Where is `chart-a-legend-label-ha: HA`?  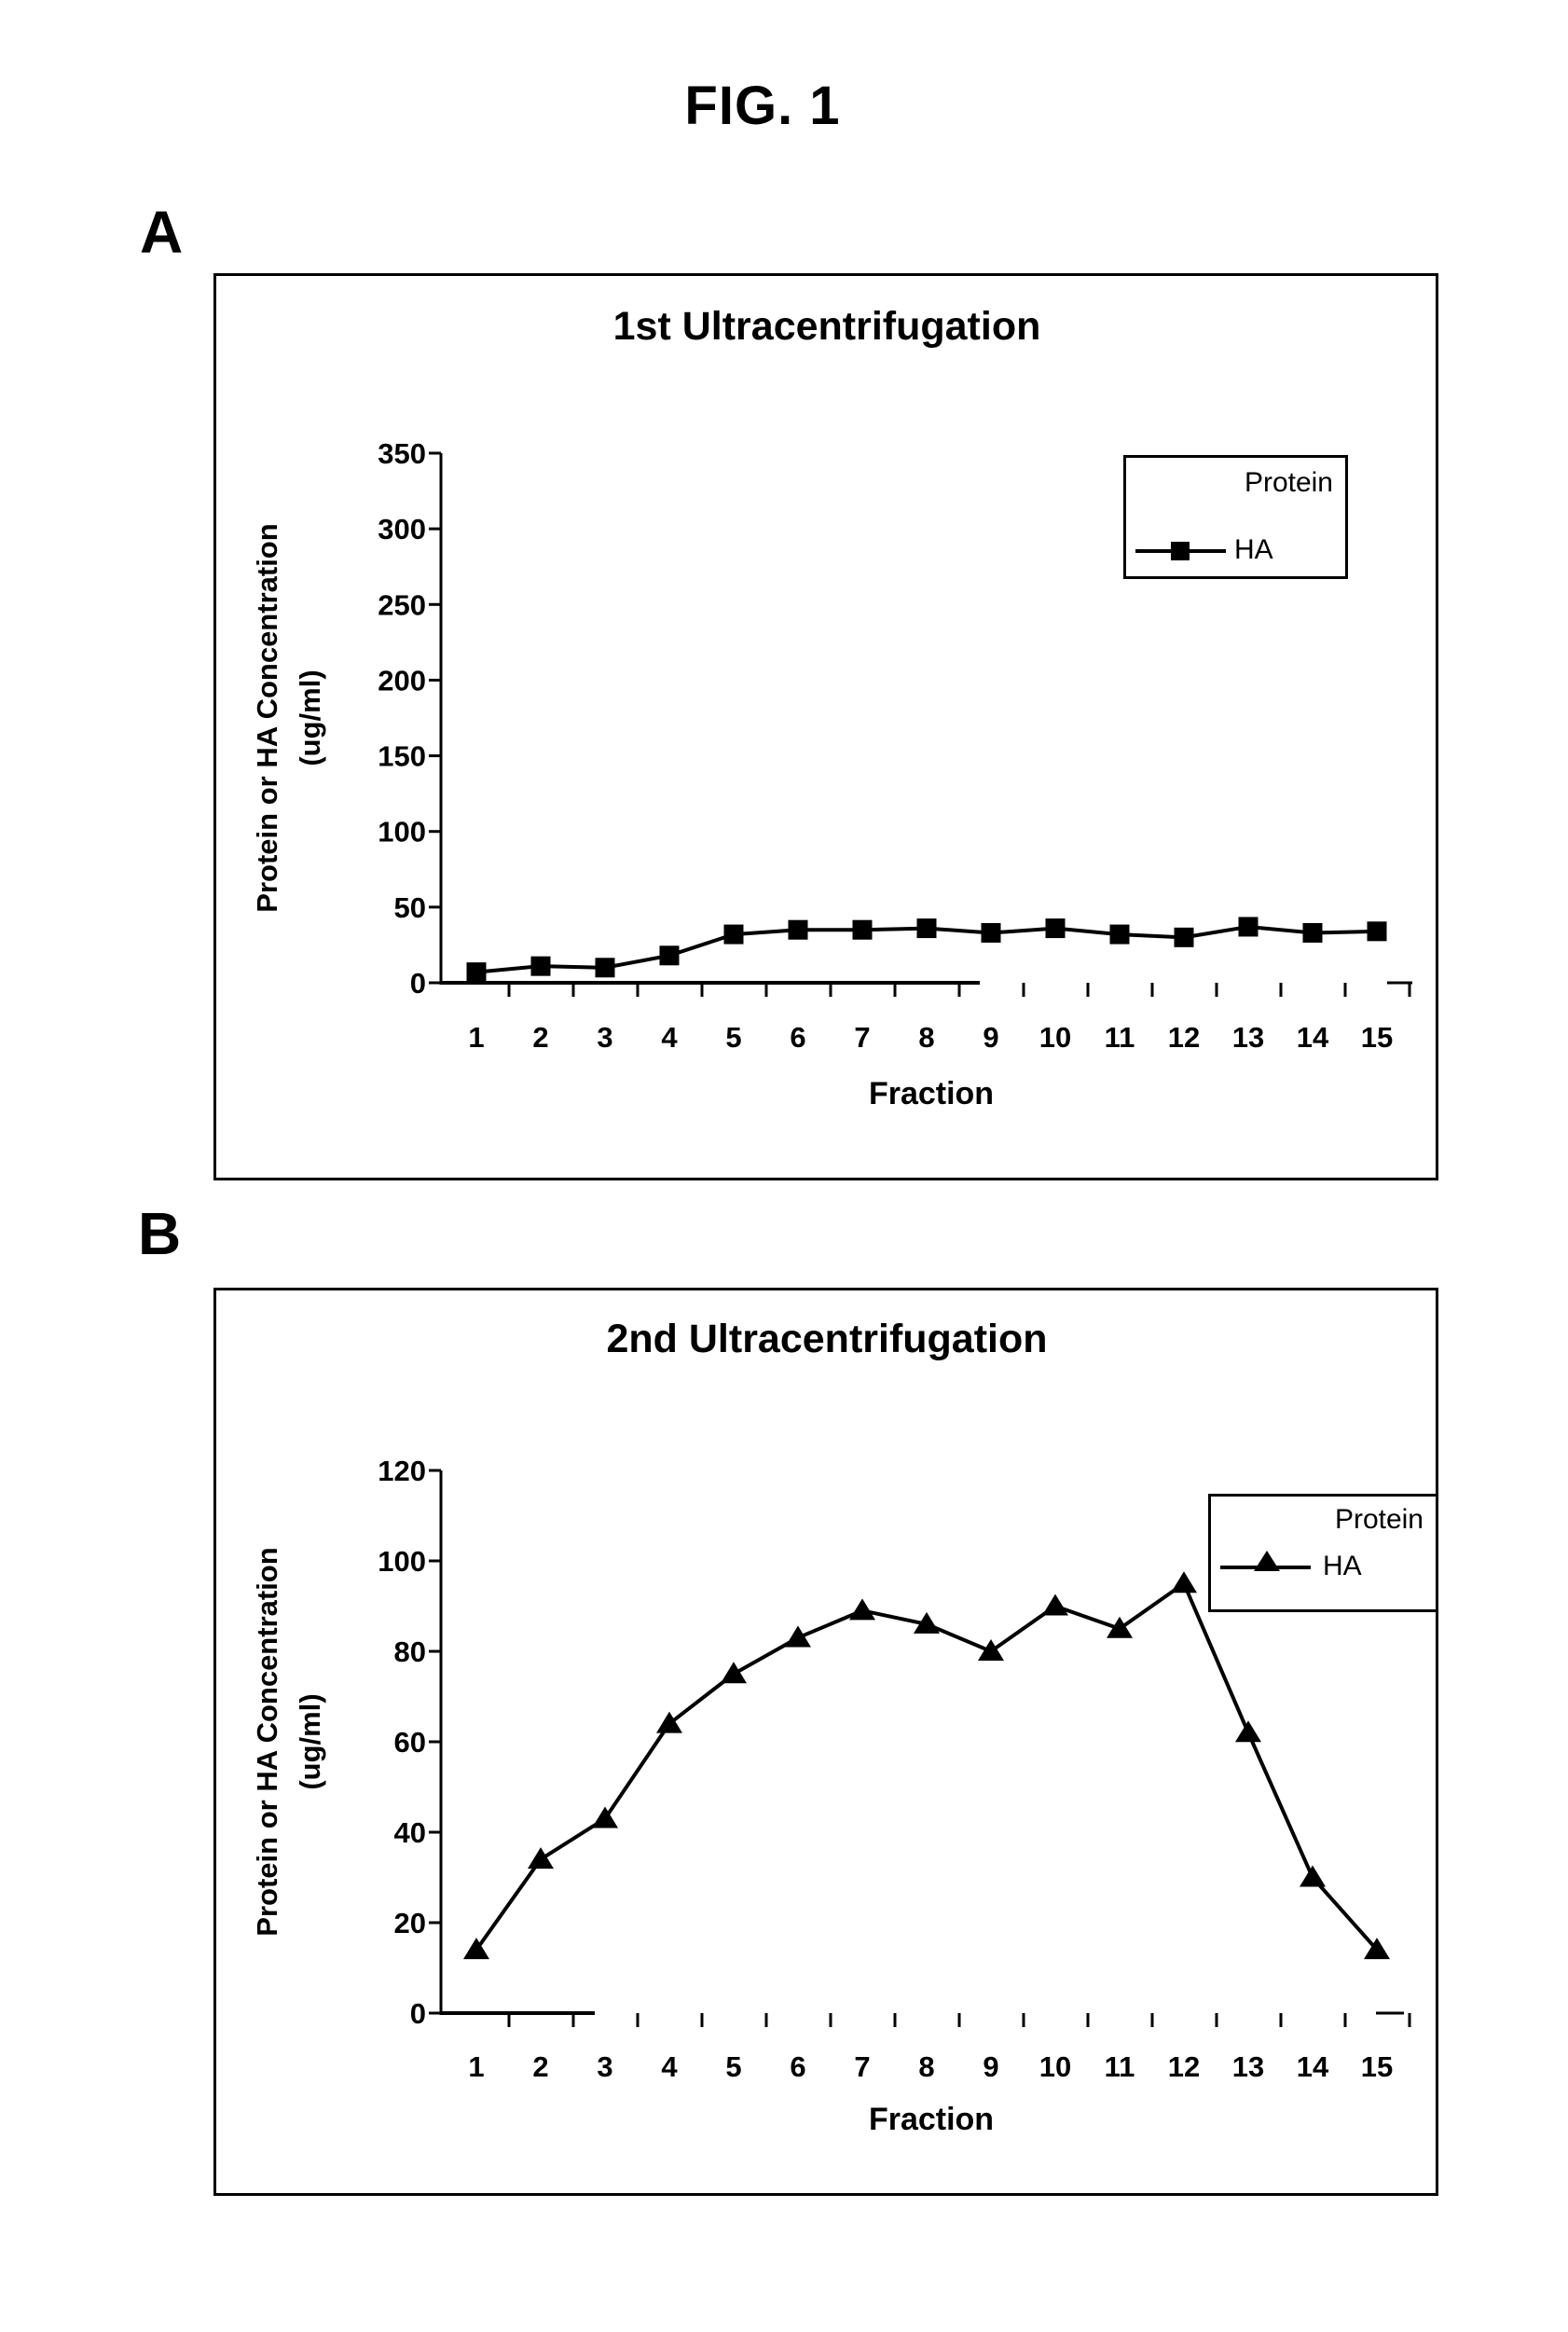
chart-a-legend-label-ha: HA is located at coordinates (1253, 549).